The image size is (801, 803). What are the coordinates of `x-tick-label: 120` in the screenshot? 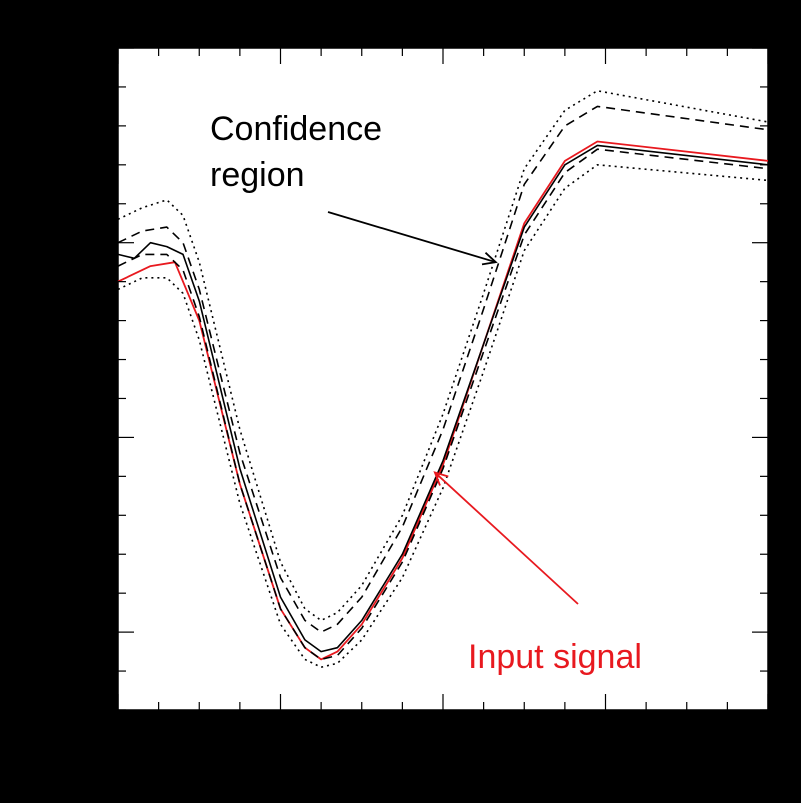 It's located at (768, 746).